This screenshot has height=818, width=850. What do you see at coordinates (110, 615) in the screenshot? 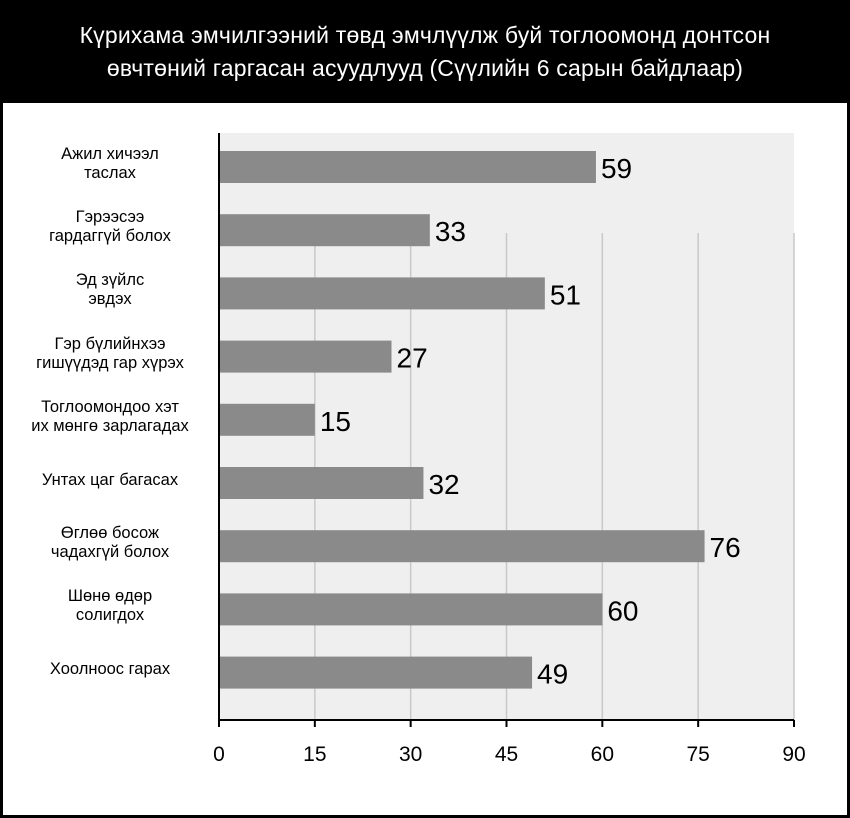
I see `category-label-line: солигдох` at bounding box center [110, 615].